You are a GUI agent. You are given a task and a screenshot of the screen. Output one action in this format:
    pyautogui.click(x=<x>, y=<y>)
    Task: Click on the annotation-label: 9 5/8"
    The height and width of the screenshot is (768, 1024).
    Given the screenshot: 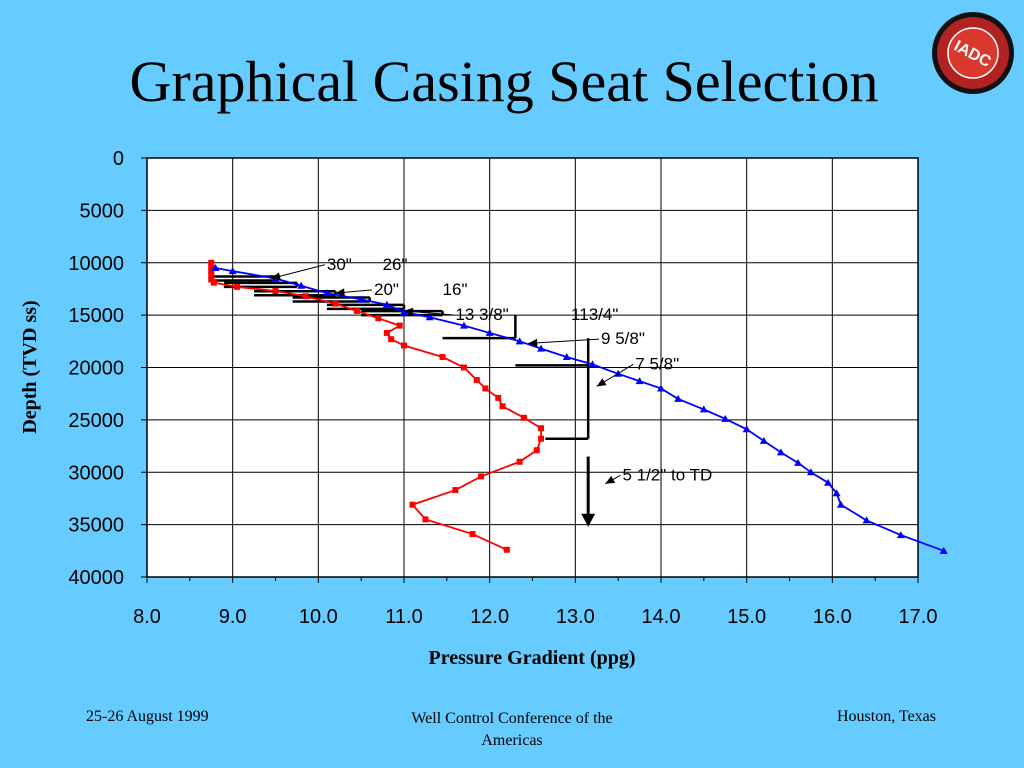 What is the action you would take?
    pyautogui.click(x=623, y=338)
    